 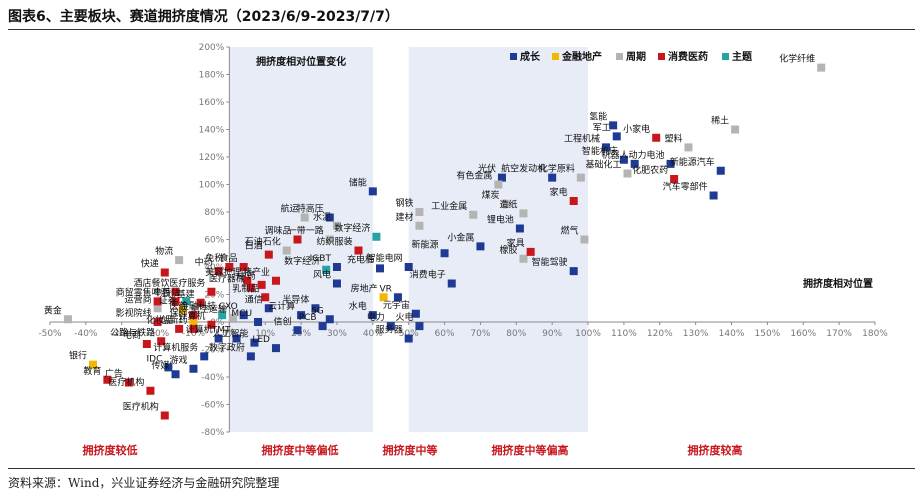 I want to click on point-label: 半导体, so click(x=295, y=299).